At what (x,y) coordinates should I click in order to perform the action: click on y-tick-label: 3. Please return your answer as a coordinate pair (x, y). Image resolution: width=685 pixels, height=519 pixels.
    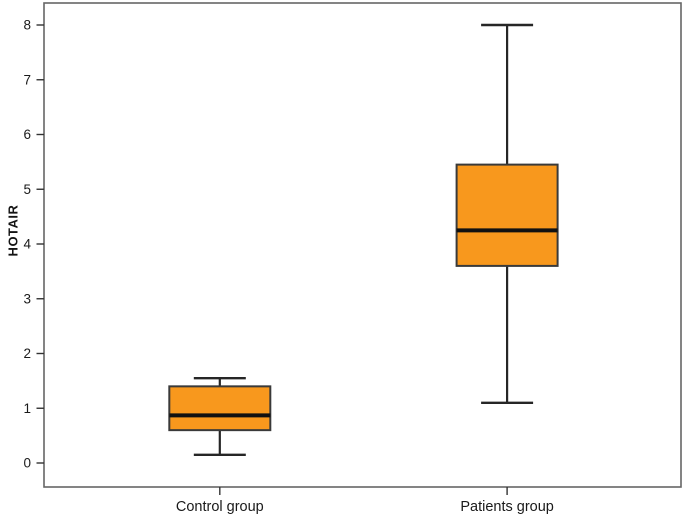
    Looking at the image, I should click on (27, 298).